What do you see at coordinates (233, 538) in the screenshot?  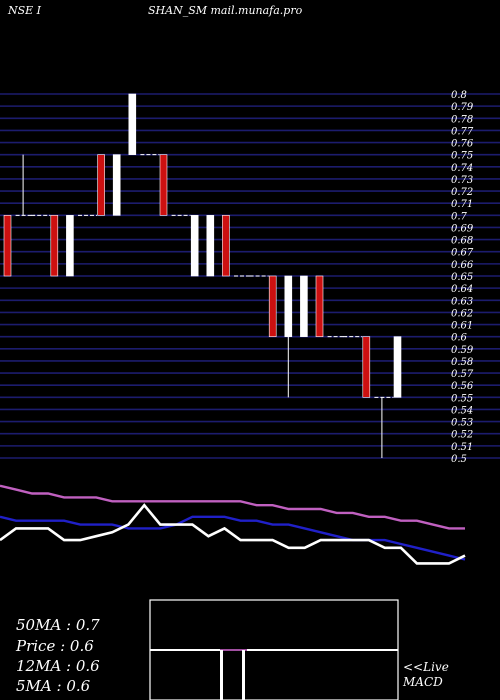 I see `ma-line-12ma` at bounding box center [233, 538].